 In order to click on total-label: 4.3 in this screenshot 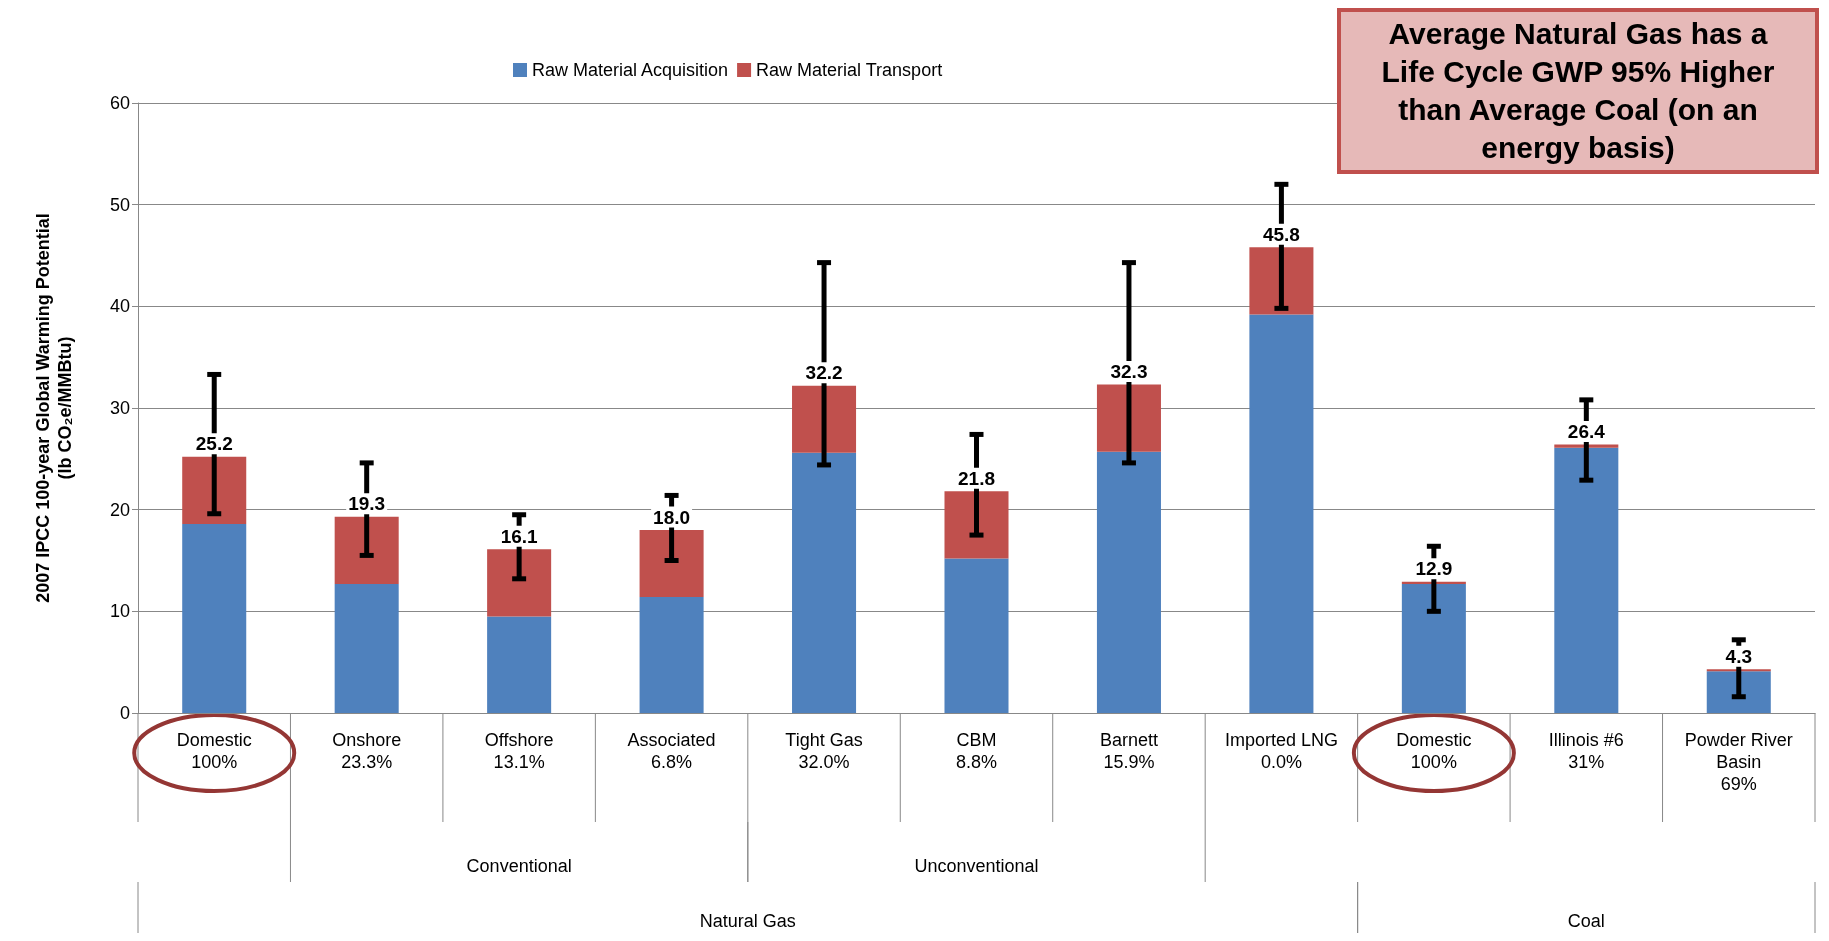, I will do `click(1738, 656)`.